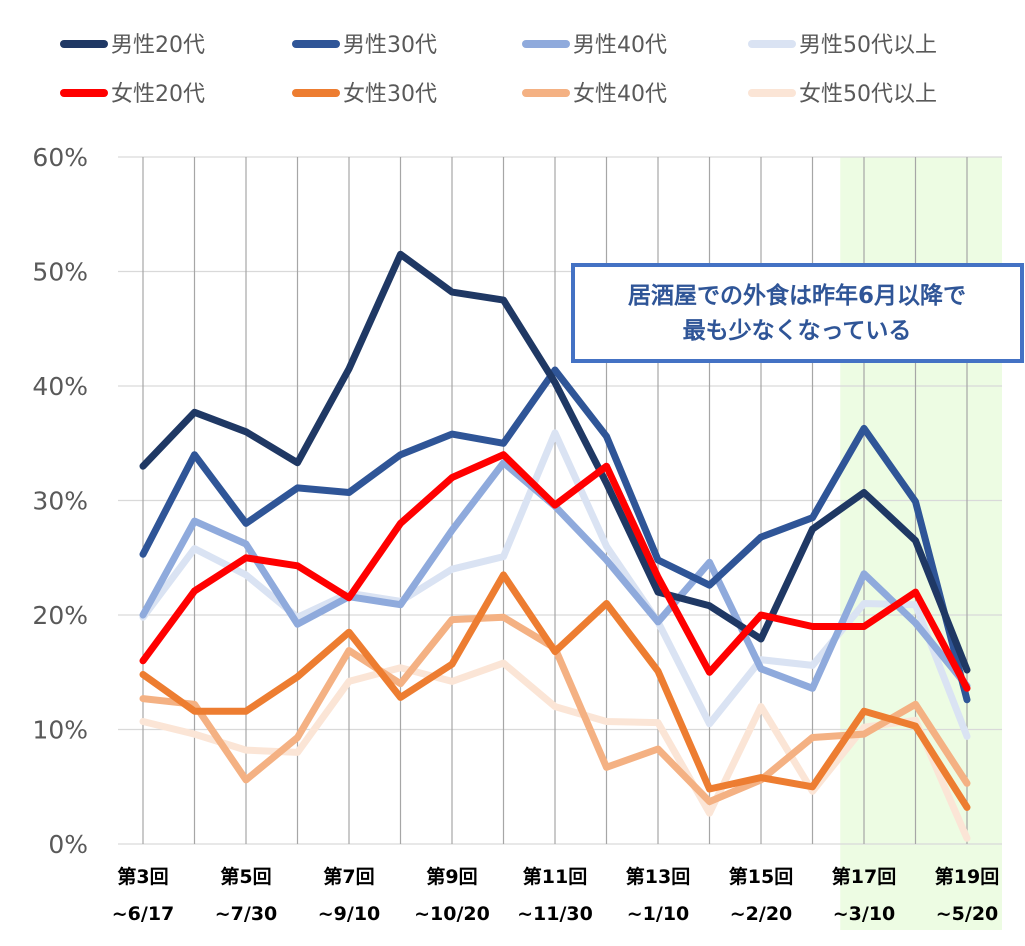 This screenshot has height=946, width=1025. I want to click on x-tick-date: ~11/30, so click(555, 914).